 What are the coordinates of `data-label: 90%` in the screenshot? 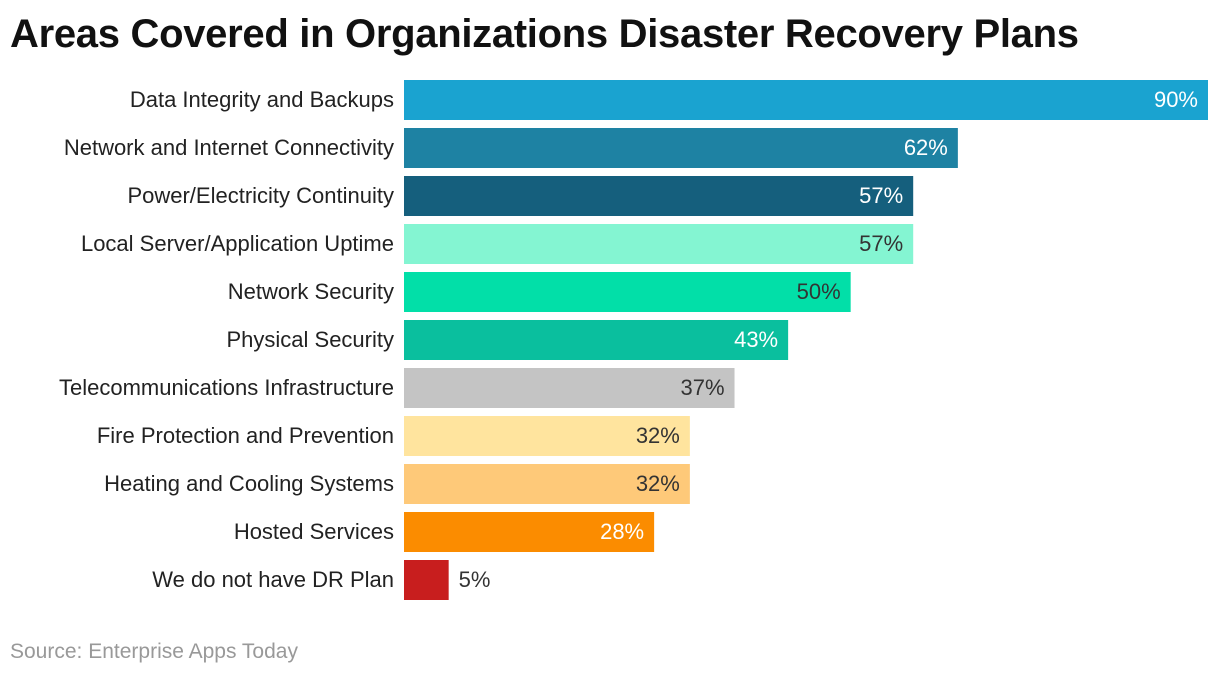 It's located at (1176, 99).